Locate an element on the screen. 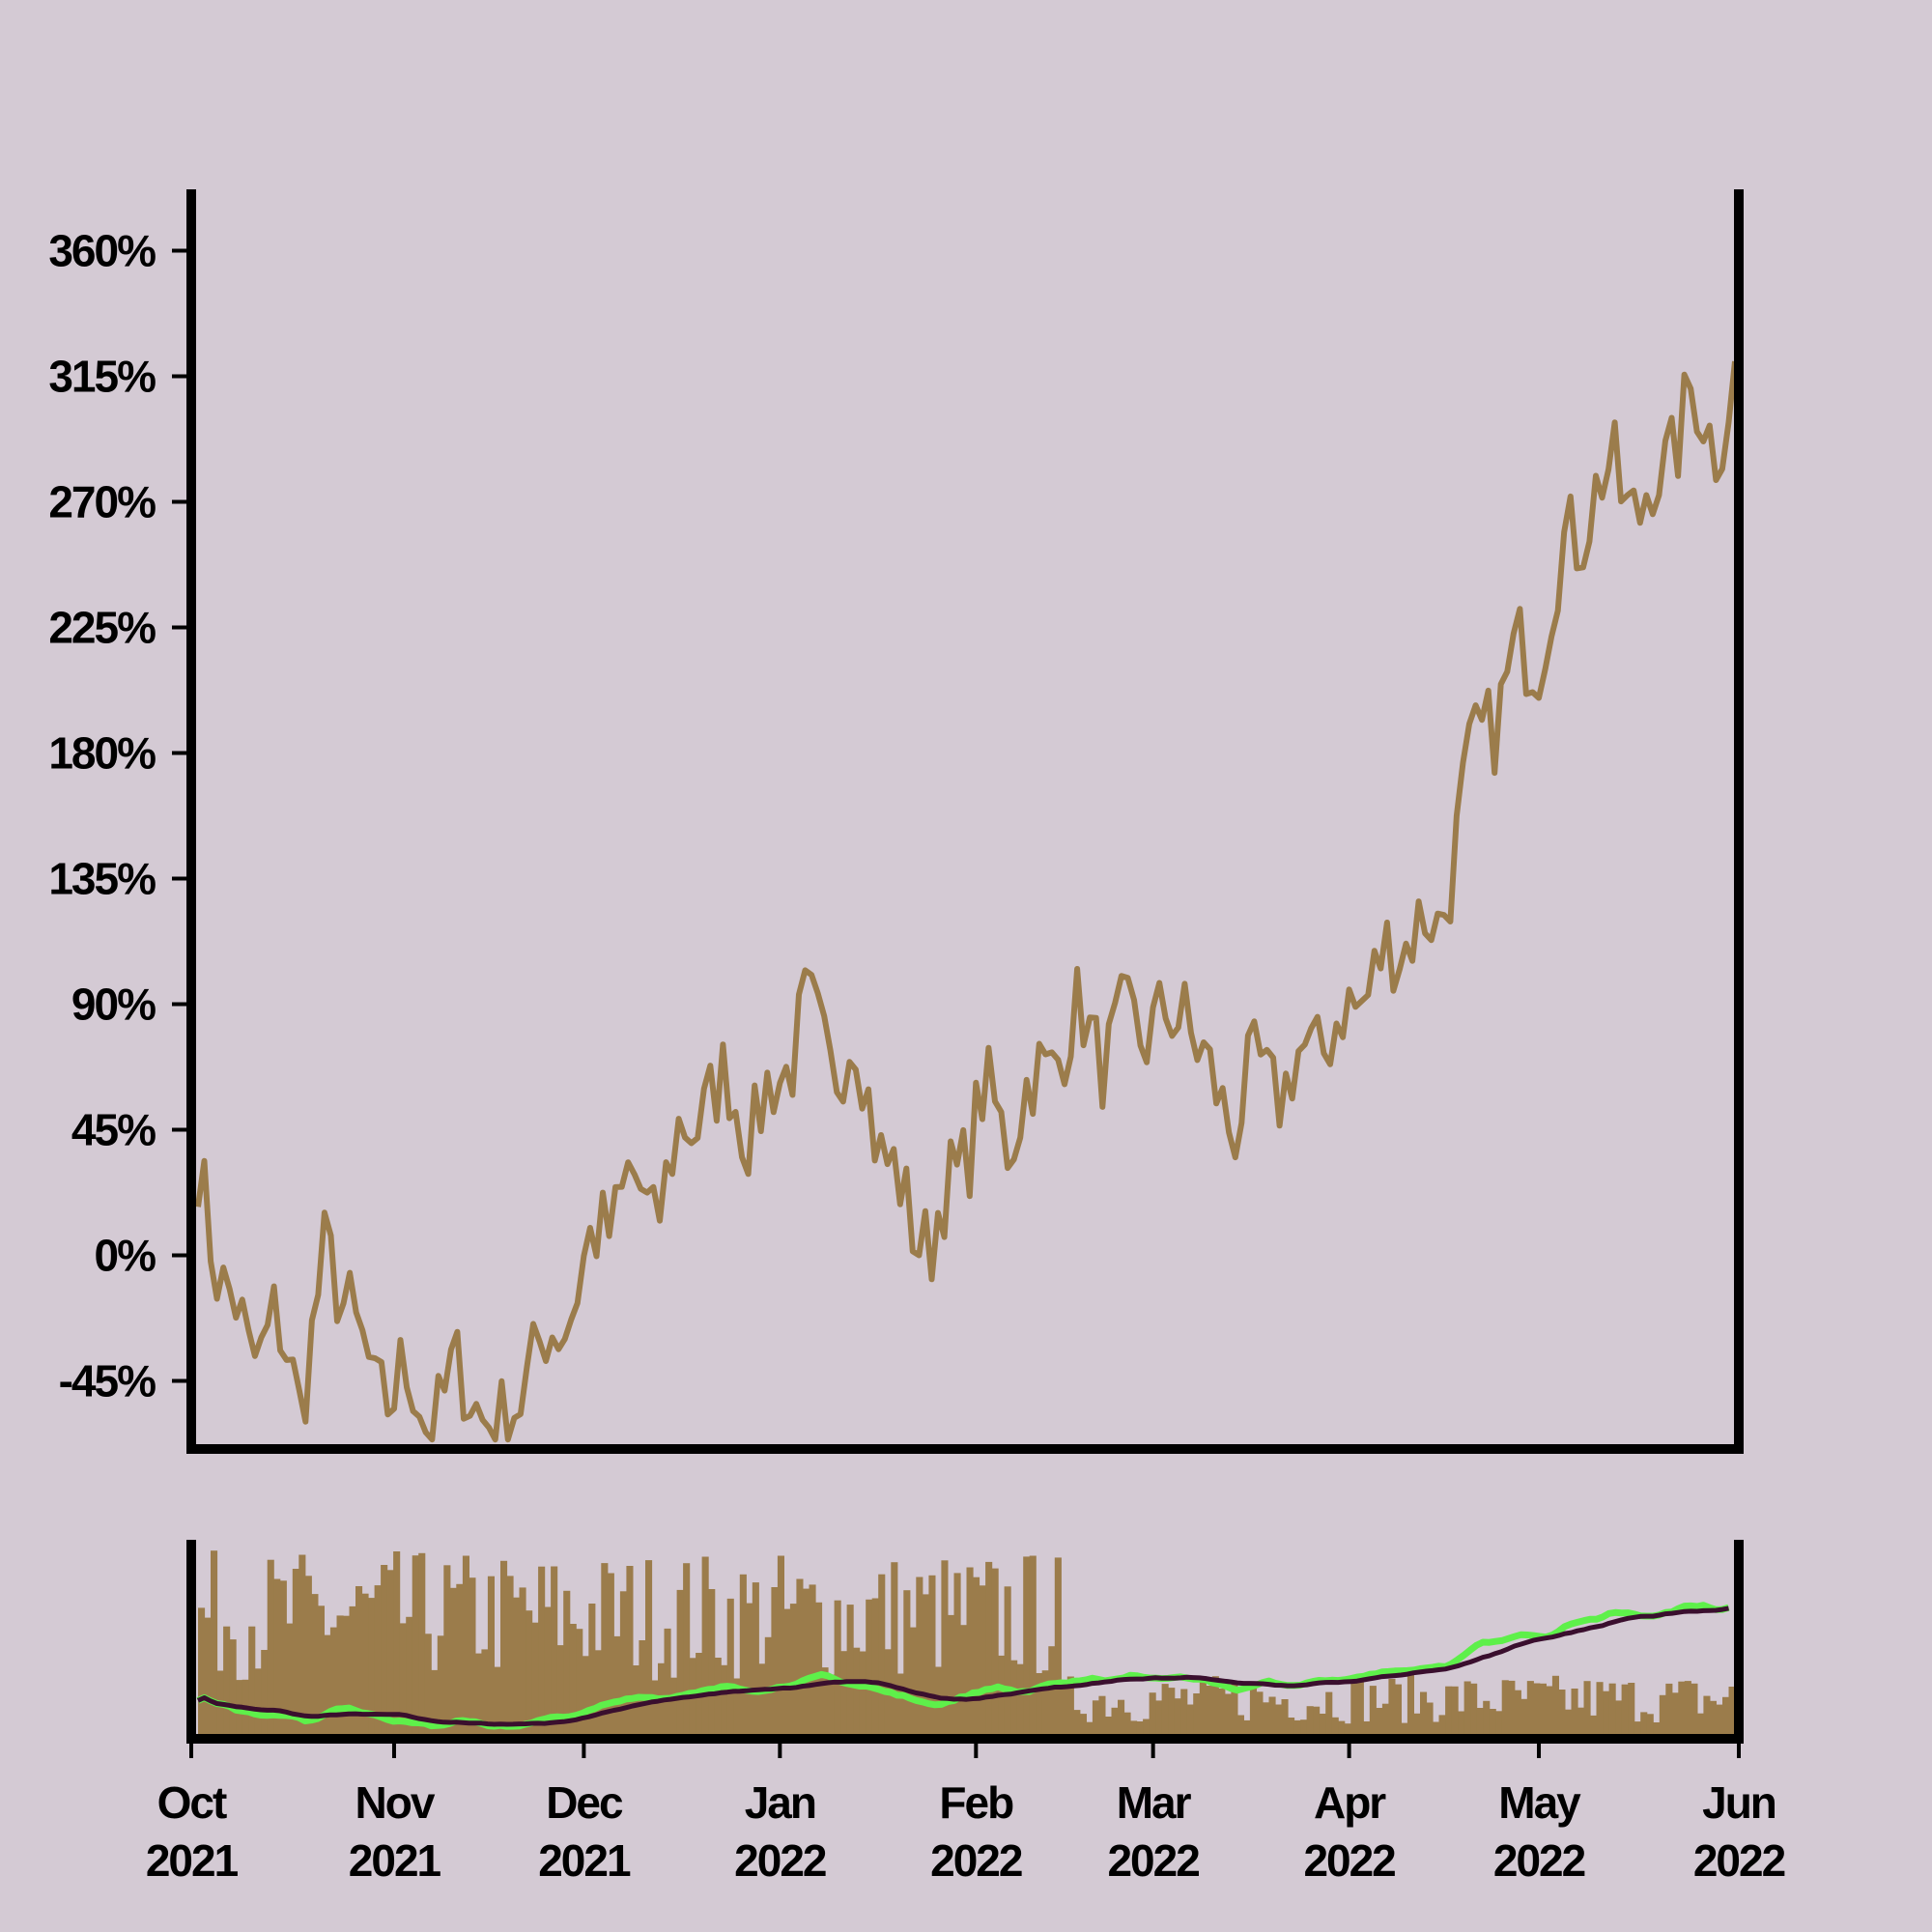  x-tick-label-month: Apr is located at coordinates (1350, 1802).